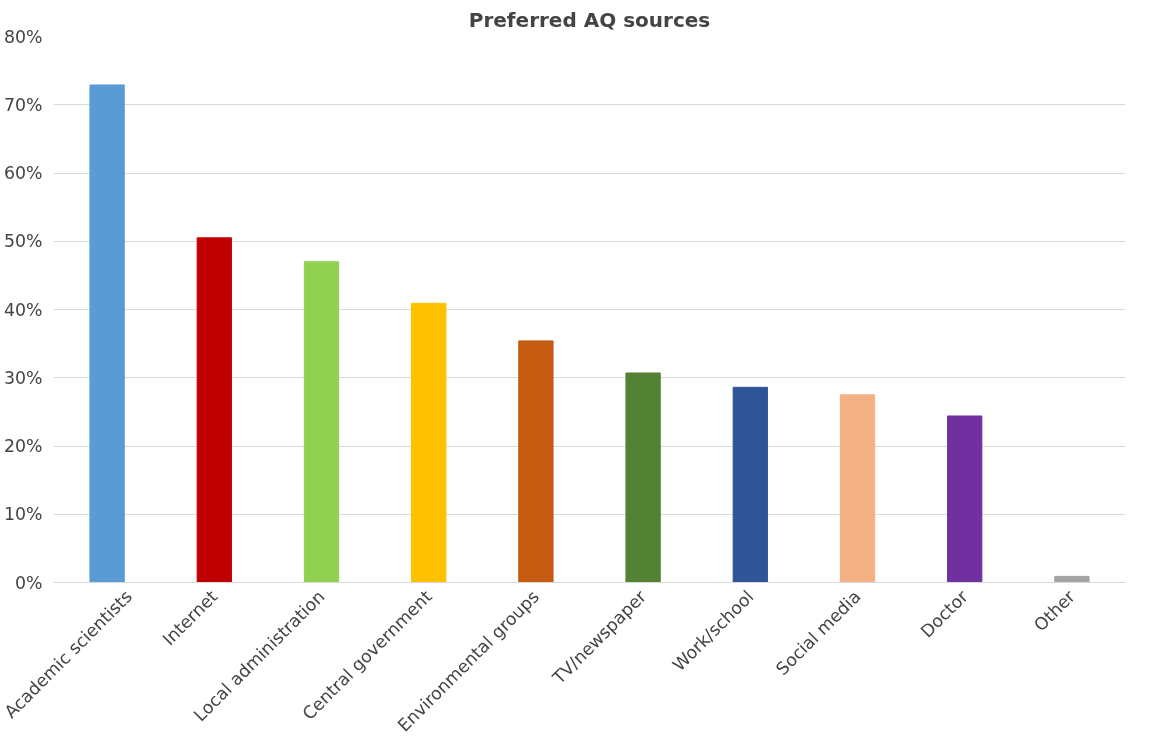  I want to click on y-tick-label: 80%, so click(23, 36).